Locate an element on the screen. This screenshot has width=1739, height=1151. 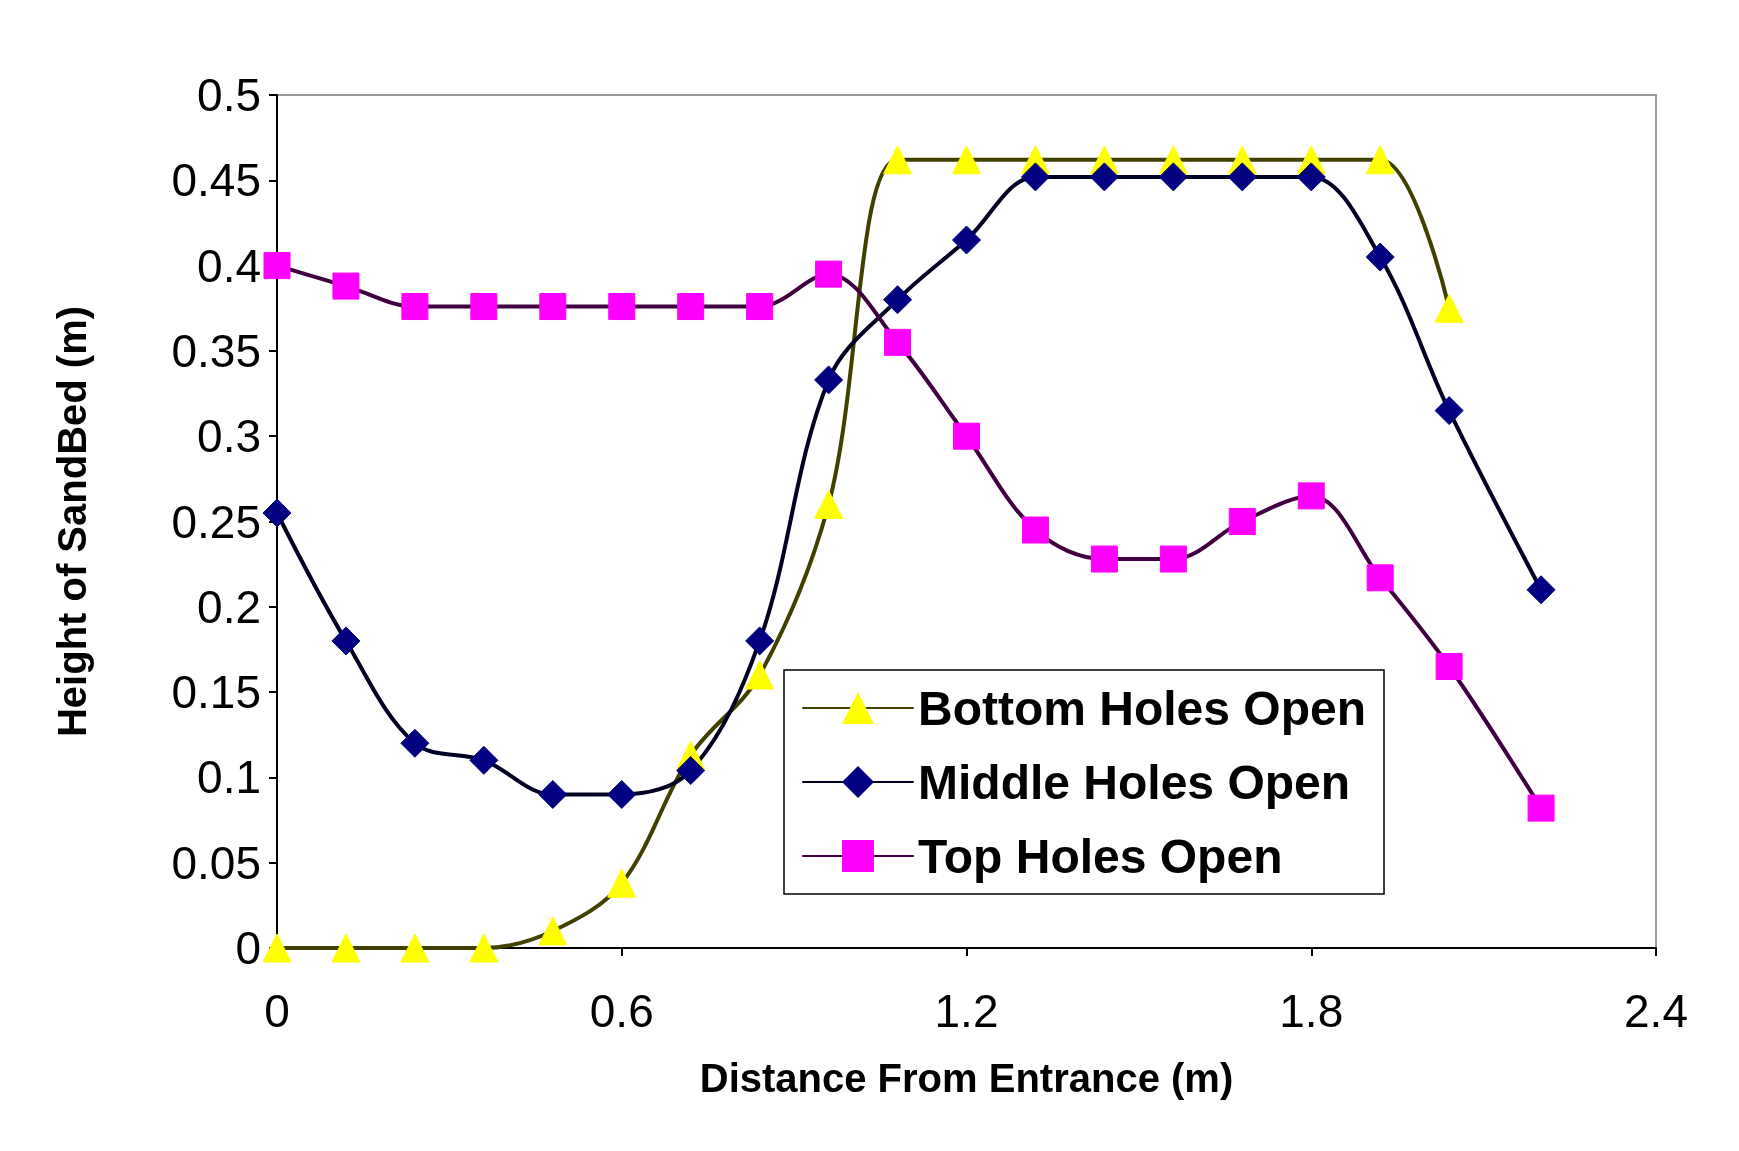
y-axis-title: Height of SandBed (m) is located at coordinates (72, 521).